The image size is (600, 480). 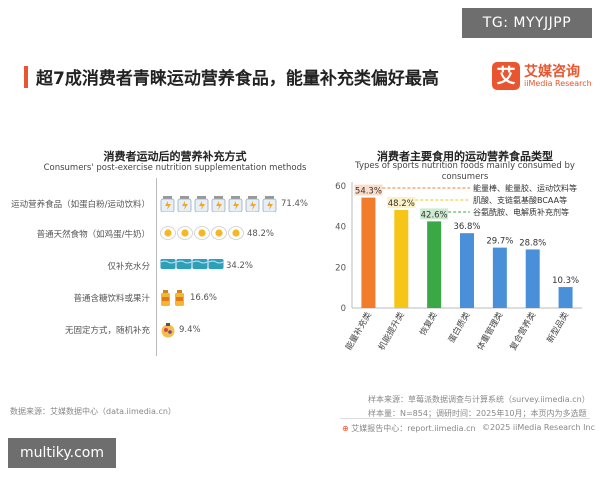 I want to click on left-chart-value-label: 48.2%, so click(x=261, y=234).